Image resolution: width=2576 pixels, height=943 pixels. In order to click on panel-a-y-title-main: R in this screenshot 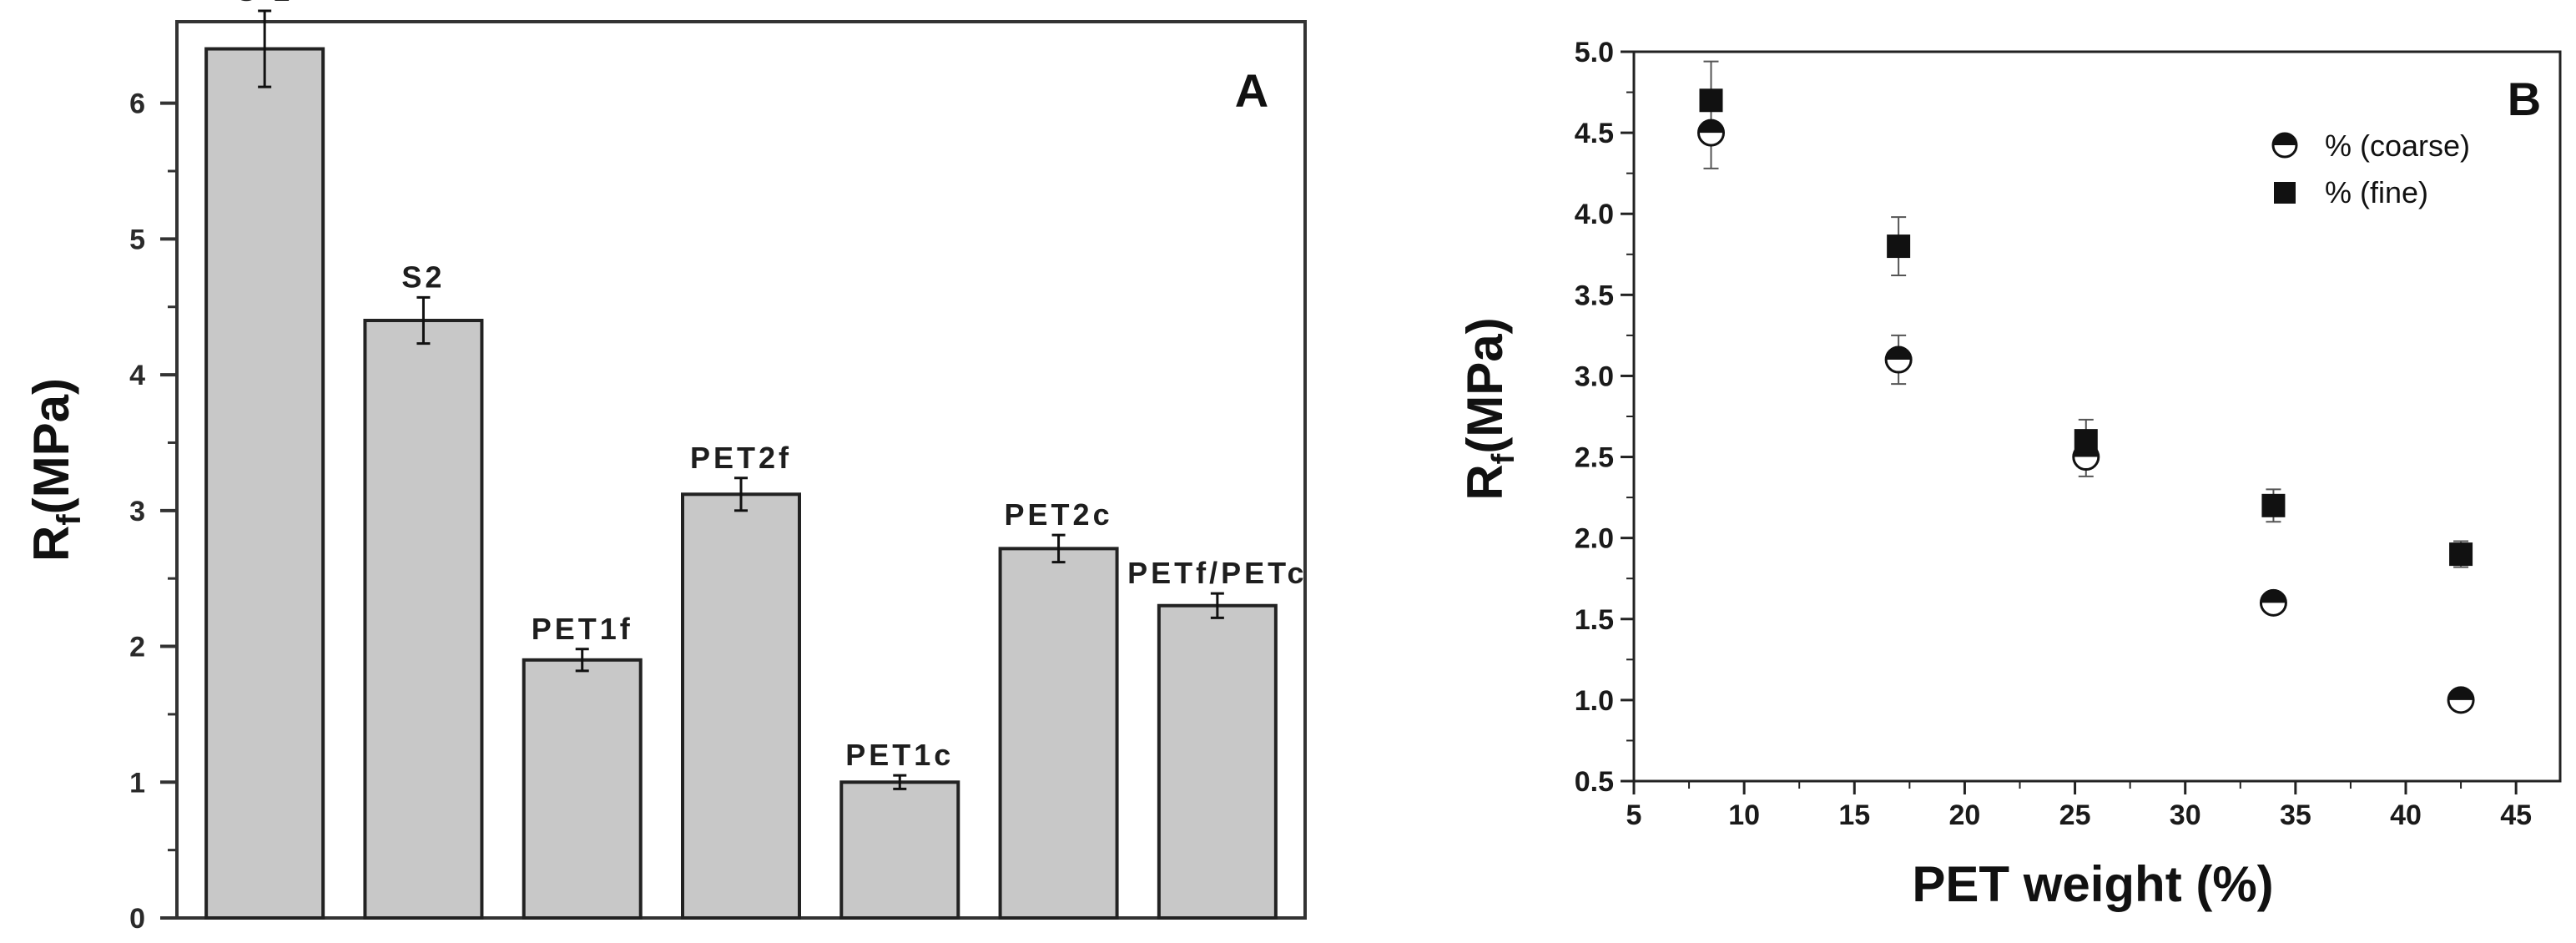, I will do `click(51, 544)`.